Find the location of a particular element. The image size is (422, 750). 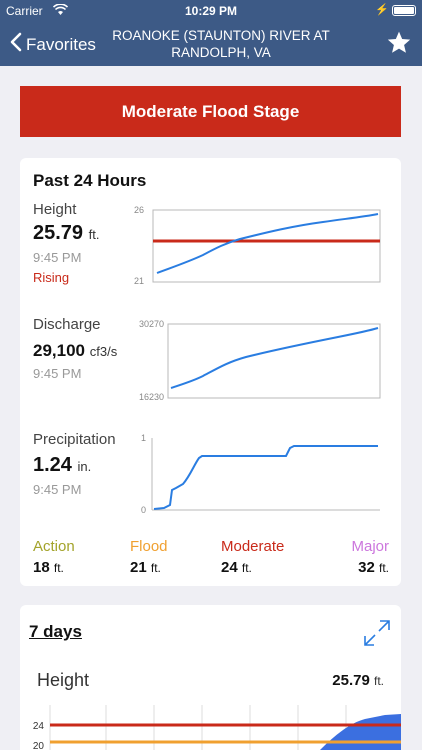

precipitation-sparkline: 1 0 is located at coordinates (260, 474).